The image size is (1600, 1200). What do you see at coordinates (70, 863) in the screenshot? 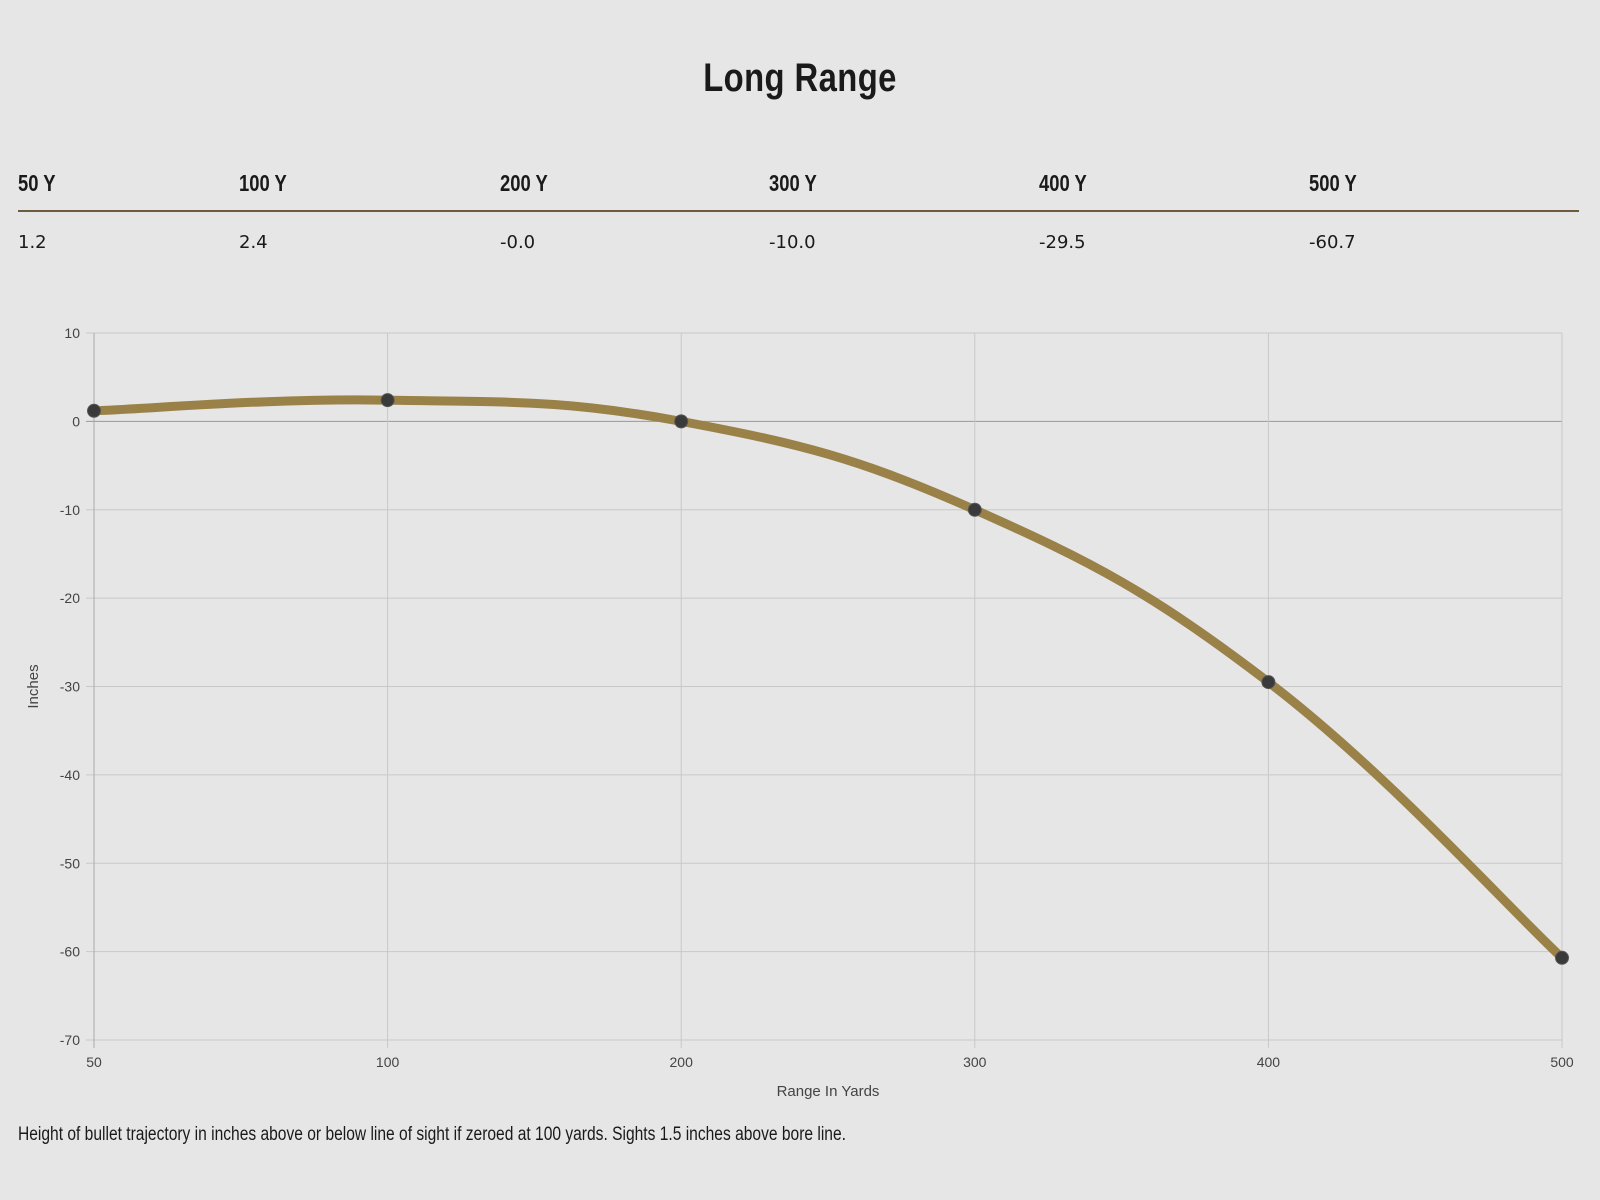
I see `y-tick-label: -50` at bounding box center [70, 863].